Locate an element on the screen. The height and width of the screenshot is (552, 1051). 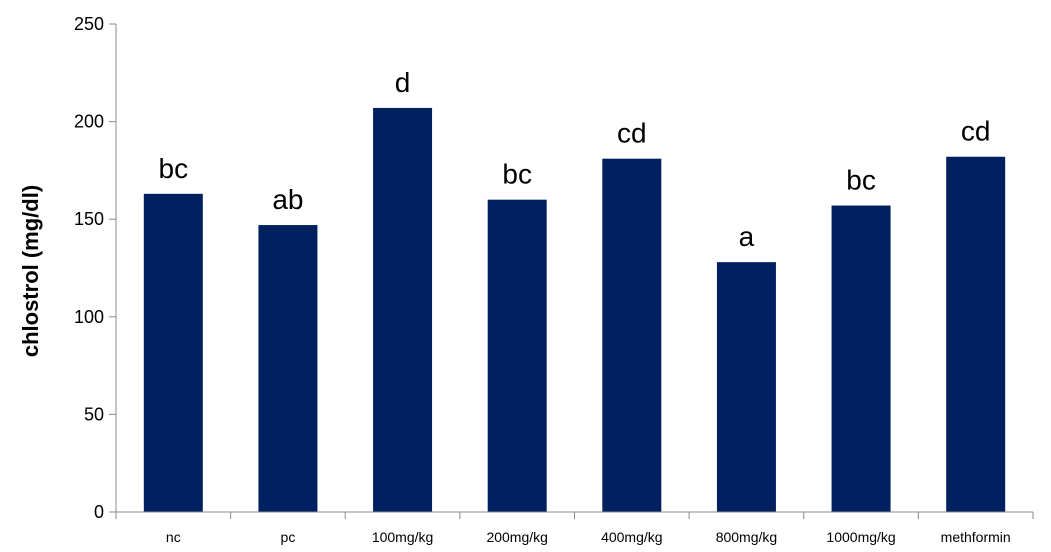
y-tick-label: 50 is located at coordinates (94, 414).